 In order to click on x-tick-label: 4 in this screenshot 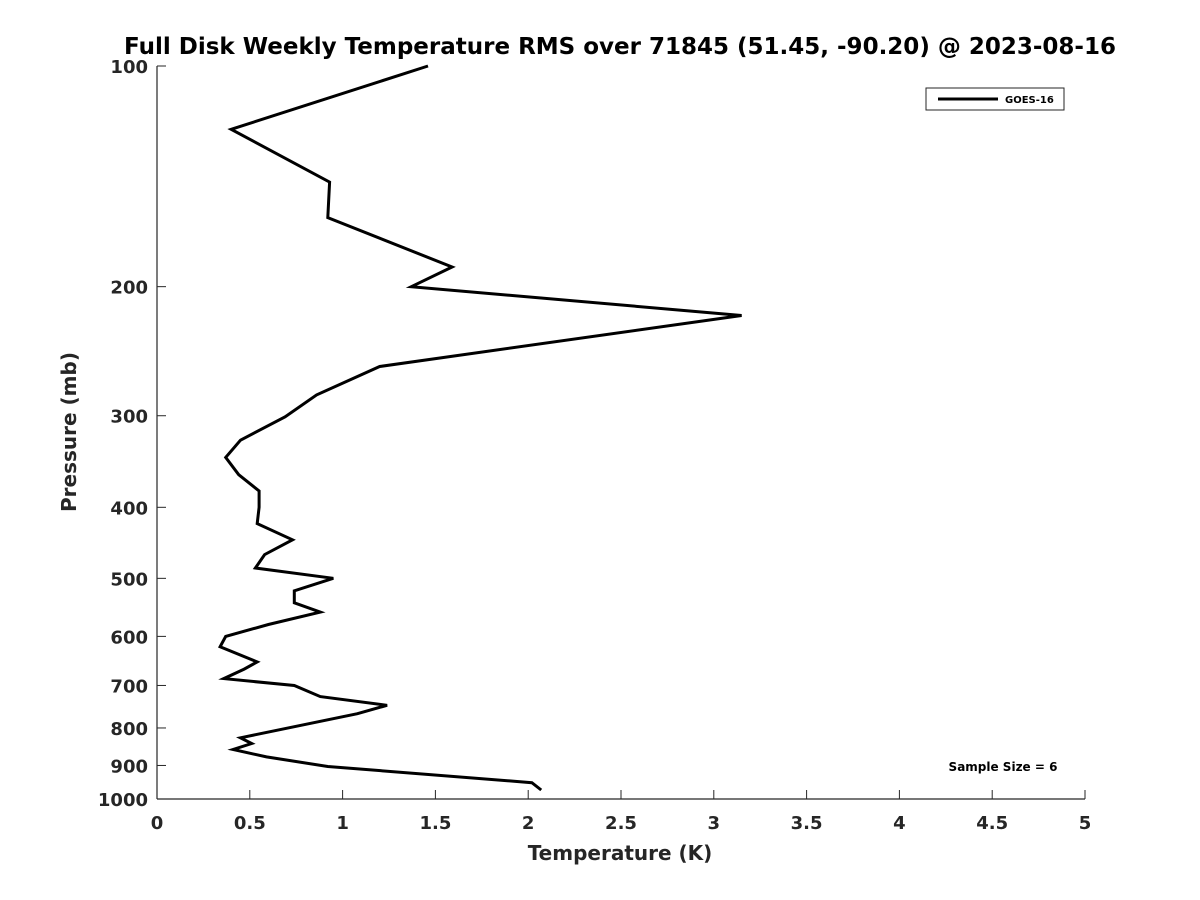, I will do `click(899, 823)`.